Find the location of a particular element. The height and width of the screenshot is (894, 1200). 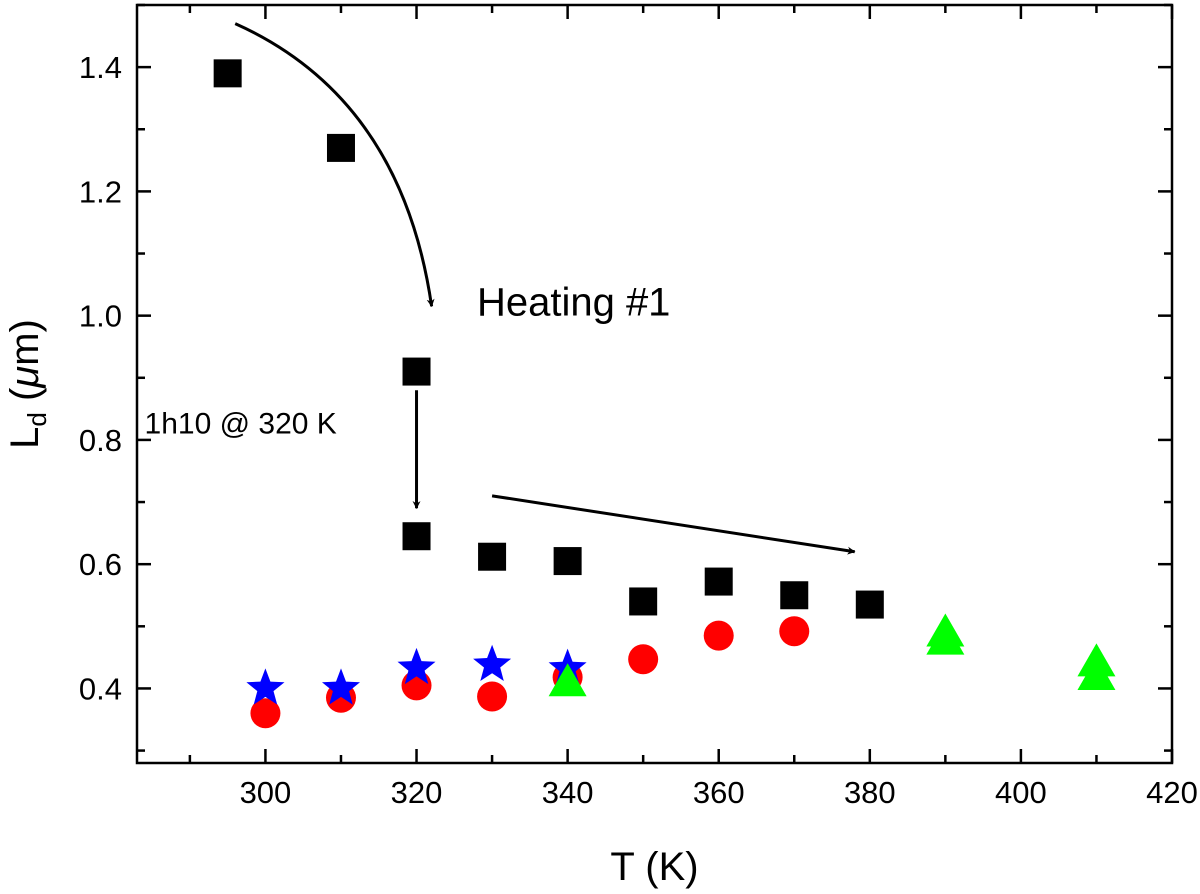

y-tick-label: 0.6 is located at coordinates (100, 564).